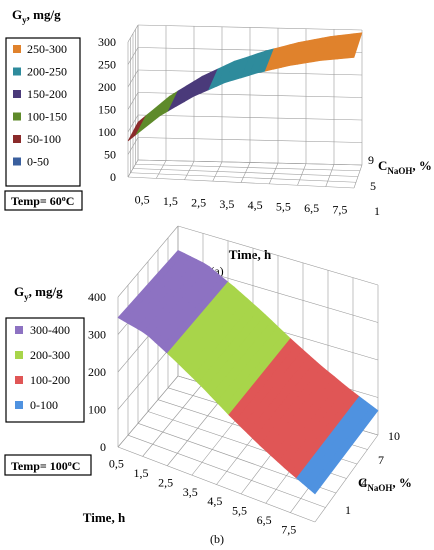 The image size is (434, 550). Describe the element at coordinates (44, 405) in the screenshot. I see `legend-label: 0-100` at that location.